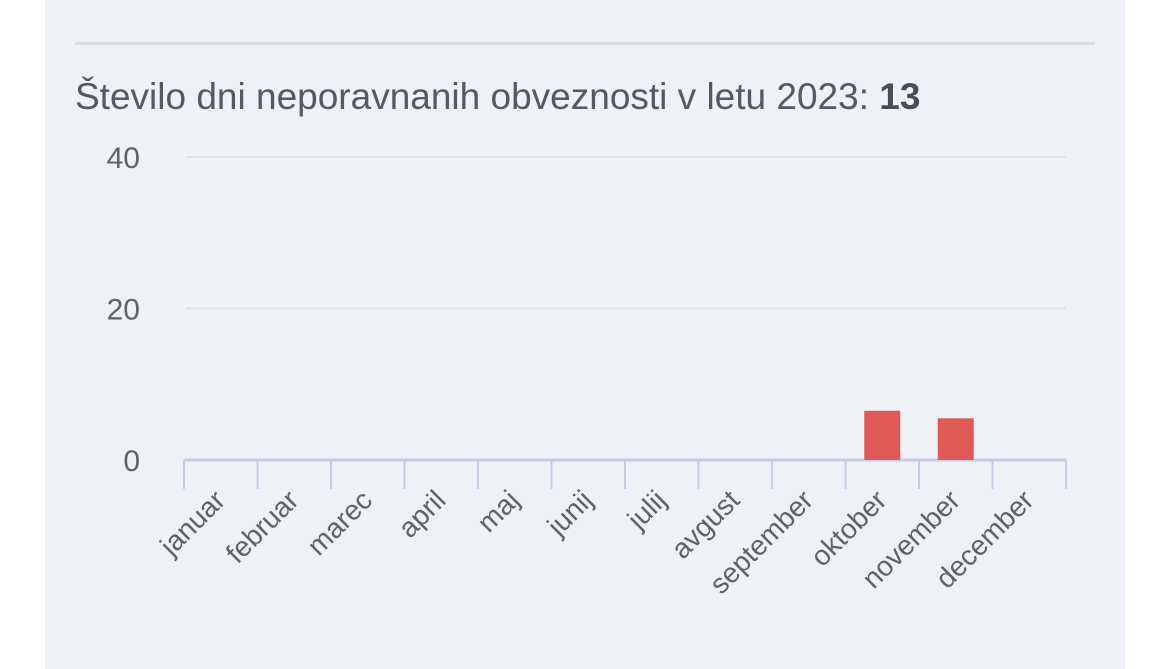 The width and height of the screenshot is (1170, 669). What do you see at coordinates (421, 513) in the screenshot?
I see `x-tick-label: april` at bounding box center [421, 513].